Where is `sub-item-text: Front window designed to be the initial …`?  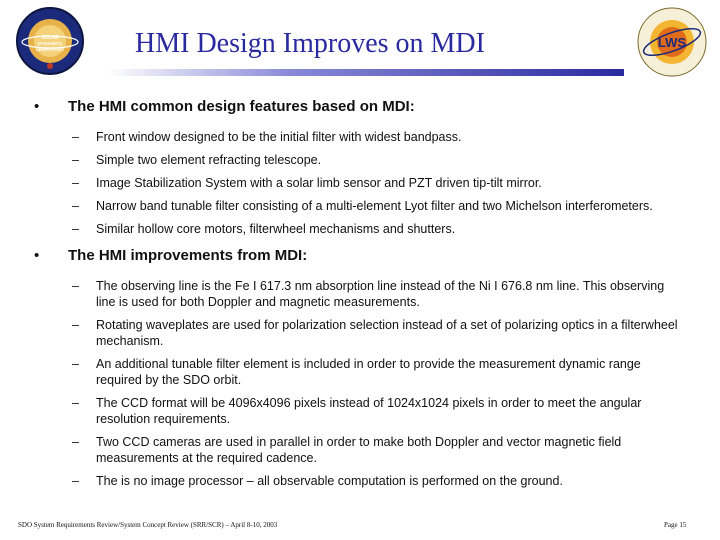 sub-item-text: Front window designed to be the initial … is located at coordinates (279, 137).